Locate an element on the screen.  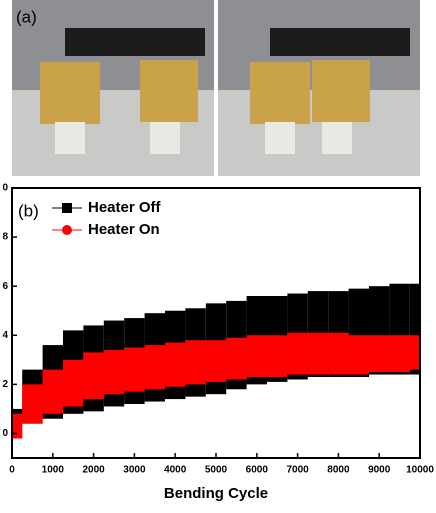
y-tick-label: 6 is located at coordinates (5, 286).